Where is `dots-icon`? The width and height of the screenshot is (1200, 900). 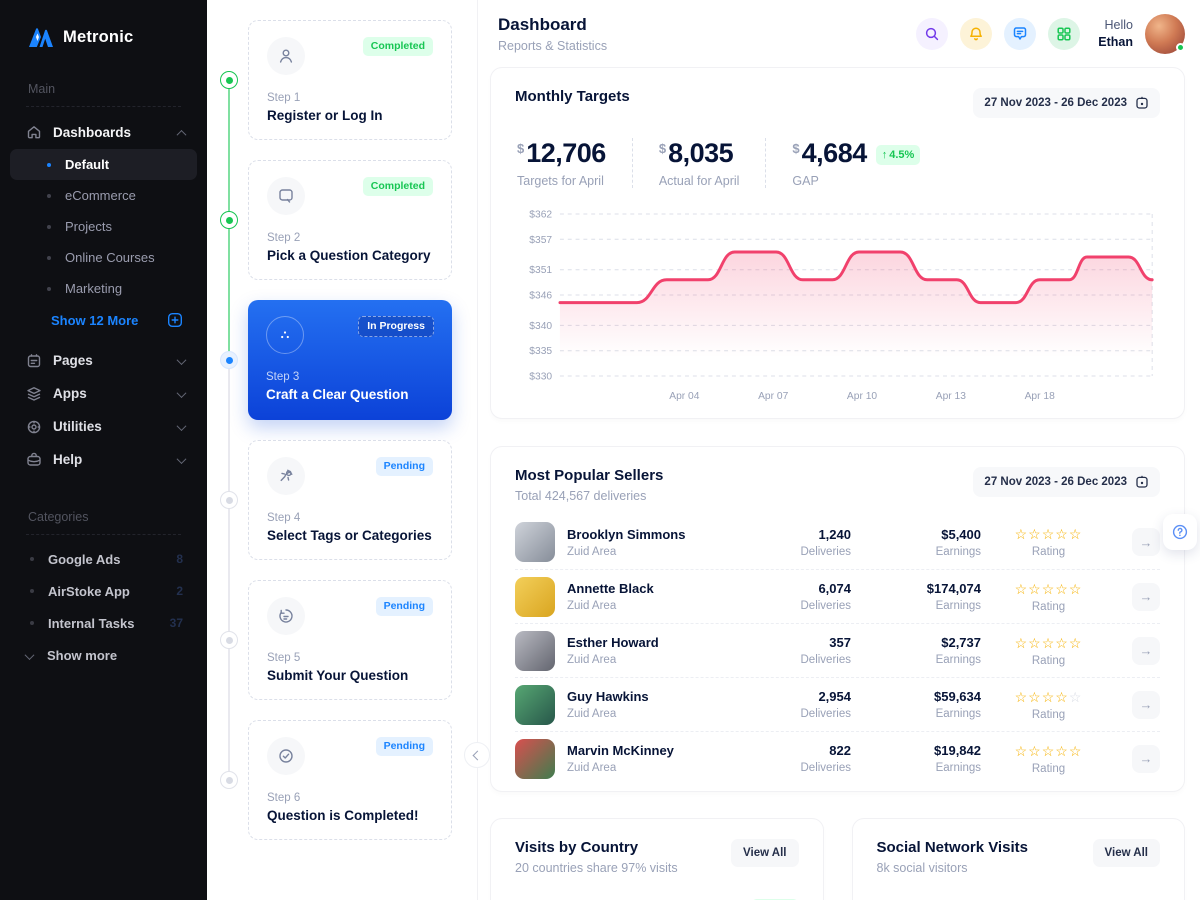
dots-icon is located at coordinates (285, 335).